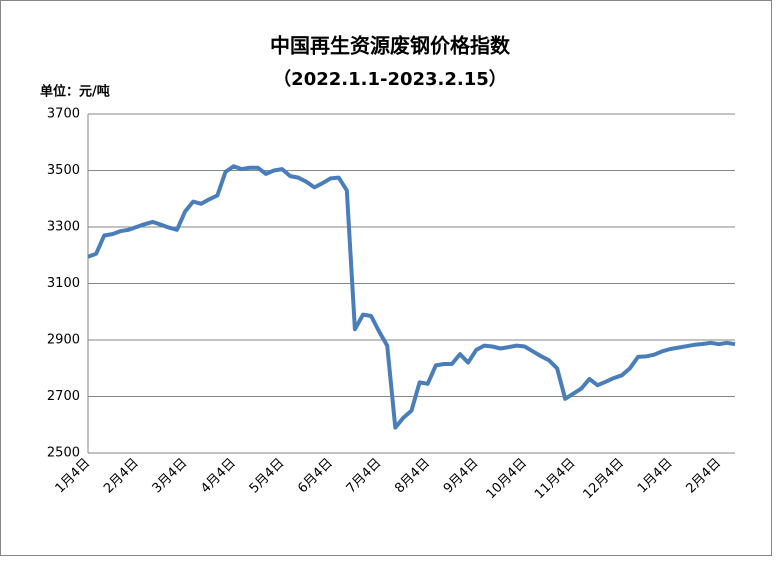 The image size is (783, 565). What do you see at coordinates (63, 453) in the screenshot?
I see `y-tick-label: 2500` at bounding box center [63, 453].